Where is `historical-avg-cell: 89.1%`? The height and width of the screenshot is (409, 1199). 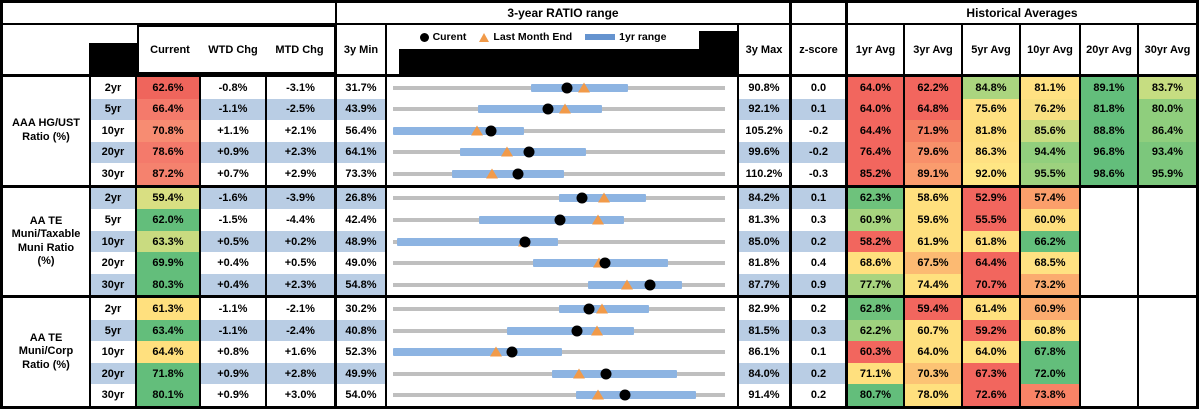
historical-avg-cell: 89.1% is located at coordinates (1110, 88).